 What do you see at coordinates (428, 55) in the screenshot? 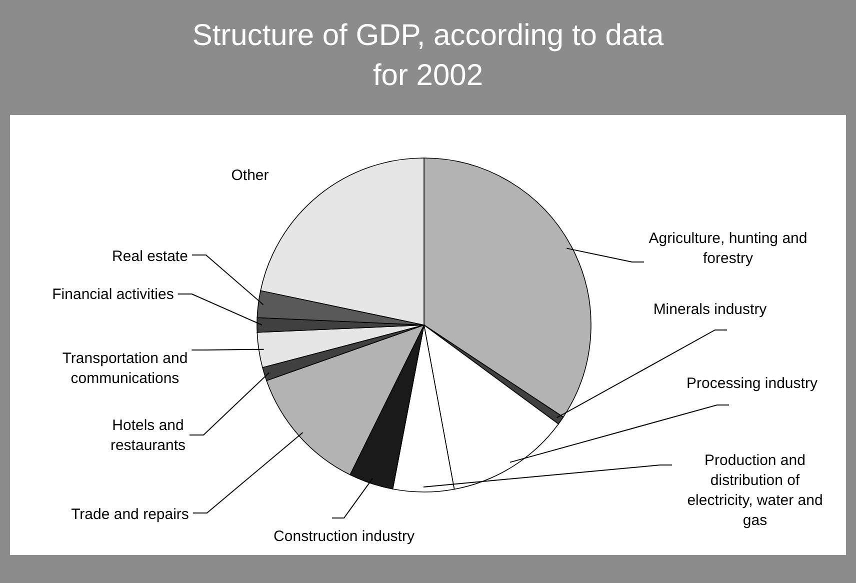
I see `chart-title: Structure of GDP, according to data for 2002` at bounding box center [428, 55].